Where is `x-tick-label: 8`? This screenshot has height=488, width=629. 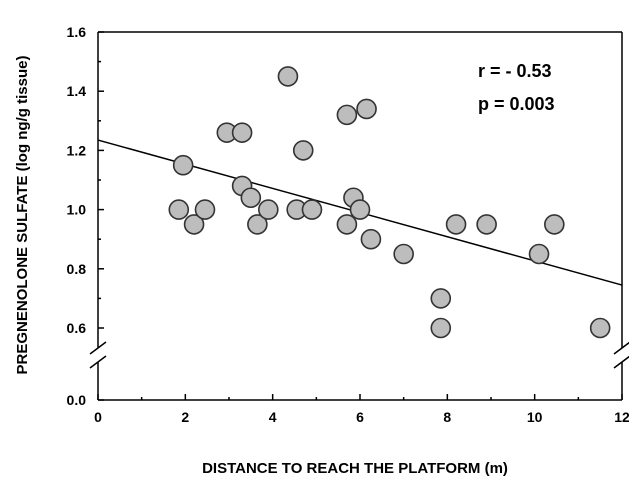
x-tick-label: 8 is located at coordinates (447, 417).